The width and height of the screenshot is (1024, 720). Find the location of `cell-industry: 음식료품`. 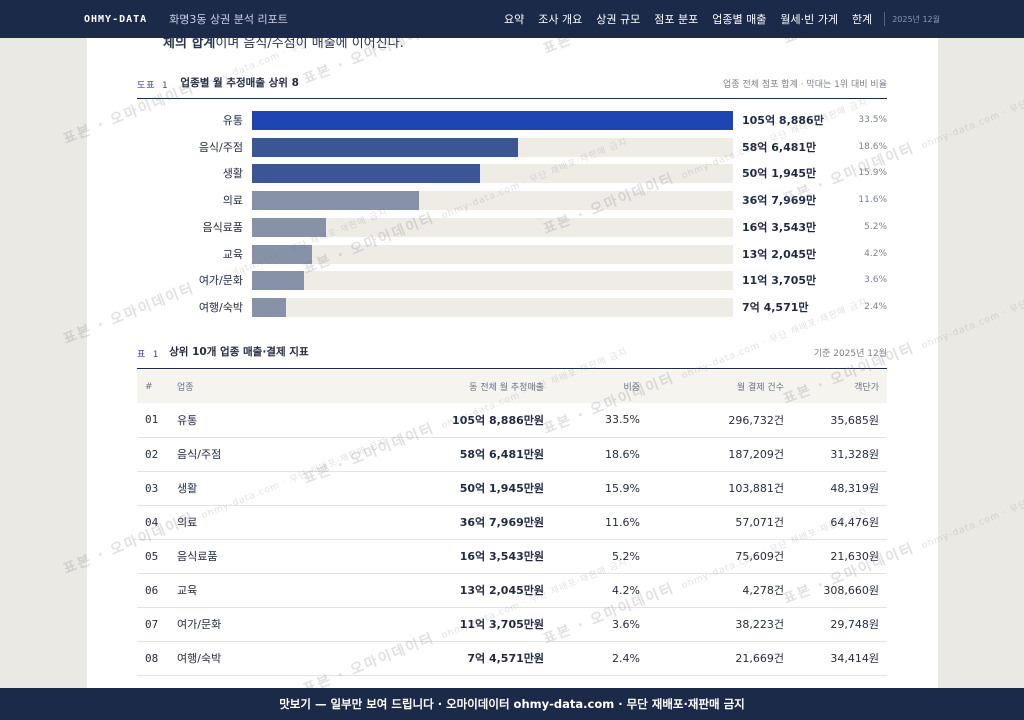

cell-industry: 음식료품 is located at coordinates (252, 556).